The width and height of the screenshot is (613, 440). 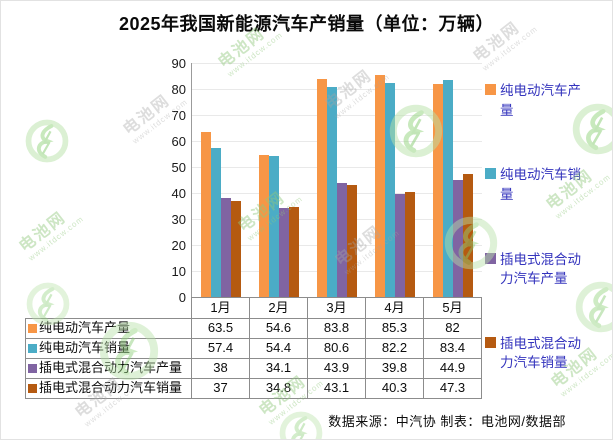 What do you see at coordinates (336, 348) in the screenshot?
I see `value-cell: 80.6` at bounding box center [336, 348].